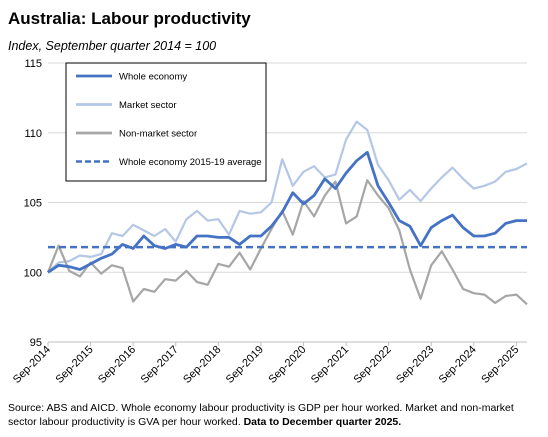  What do you see at coordinates (33, 64) in the screenshot?
I see `y-tick-label: 115` at bounding box center [33, 64].